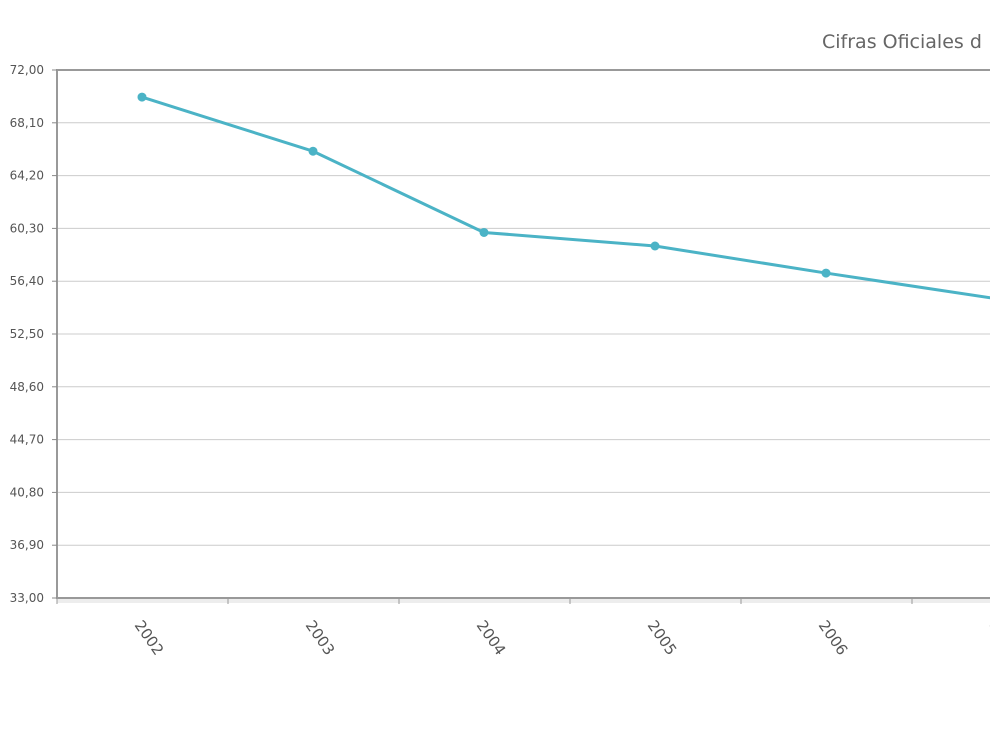  What do you see at coordinates (27, 70) in the screenshot?
I see `y-tick-label: 72,00` at bounding box center [27, 70].